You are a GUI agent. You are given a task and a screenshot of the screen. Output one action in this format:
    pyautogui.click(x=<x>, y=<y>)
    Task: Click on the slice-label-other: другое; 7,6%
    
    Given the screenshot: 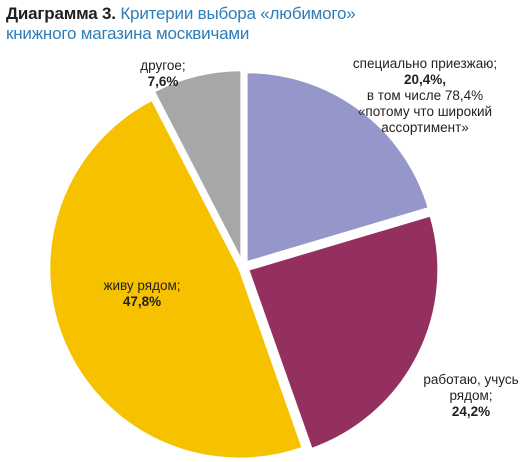 What is the action you would take?
    pyautogui.click(x=163, y=74)
    